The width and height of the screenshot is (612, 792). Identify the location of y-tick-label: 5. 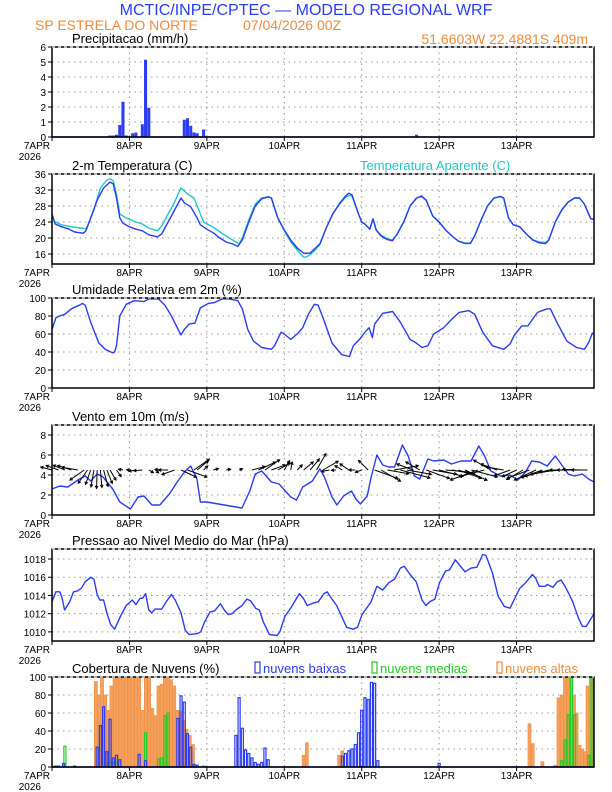
(43, 63).